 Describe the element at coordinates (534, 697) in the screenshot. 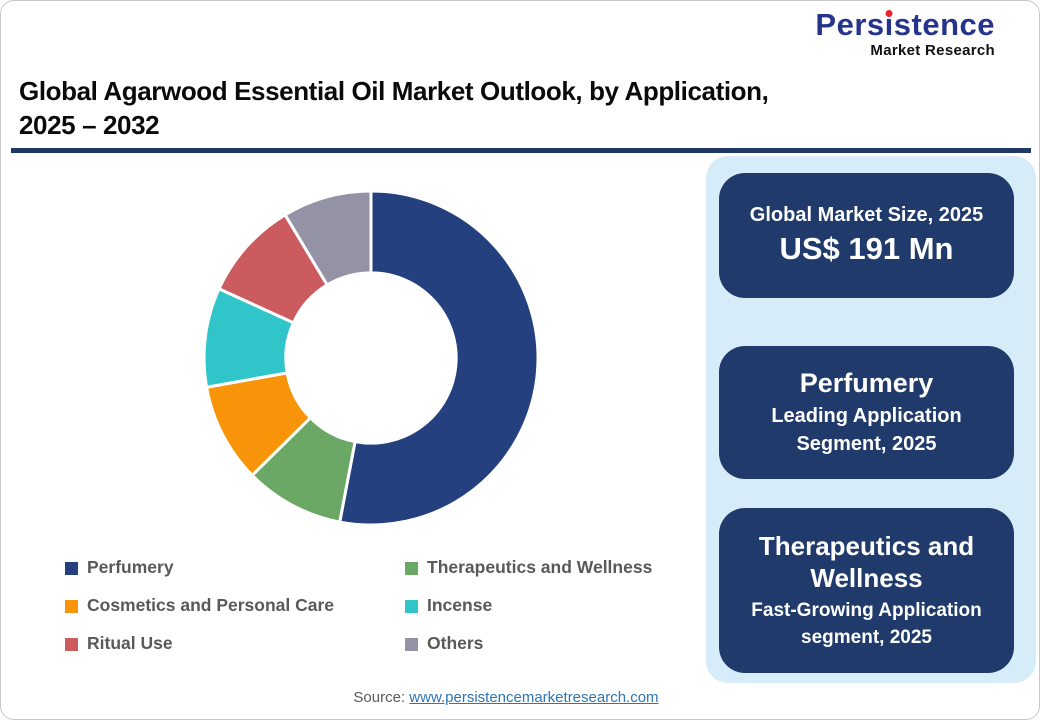

I see `source-link: www.persistencemarketresearch.com` at that location.